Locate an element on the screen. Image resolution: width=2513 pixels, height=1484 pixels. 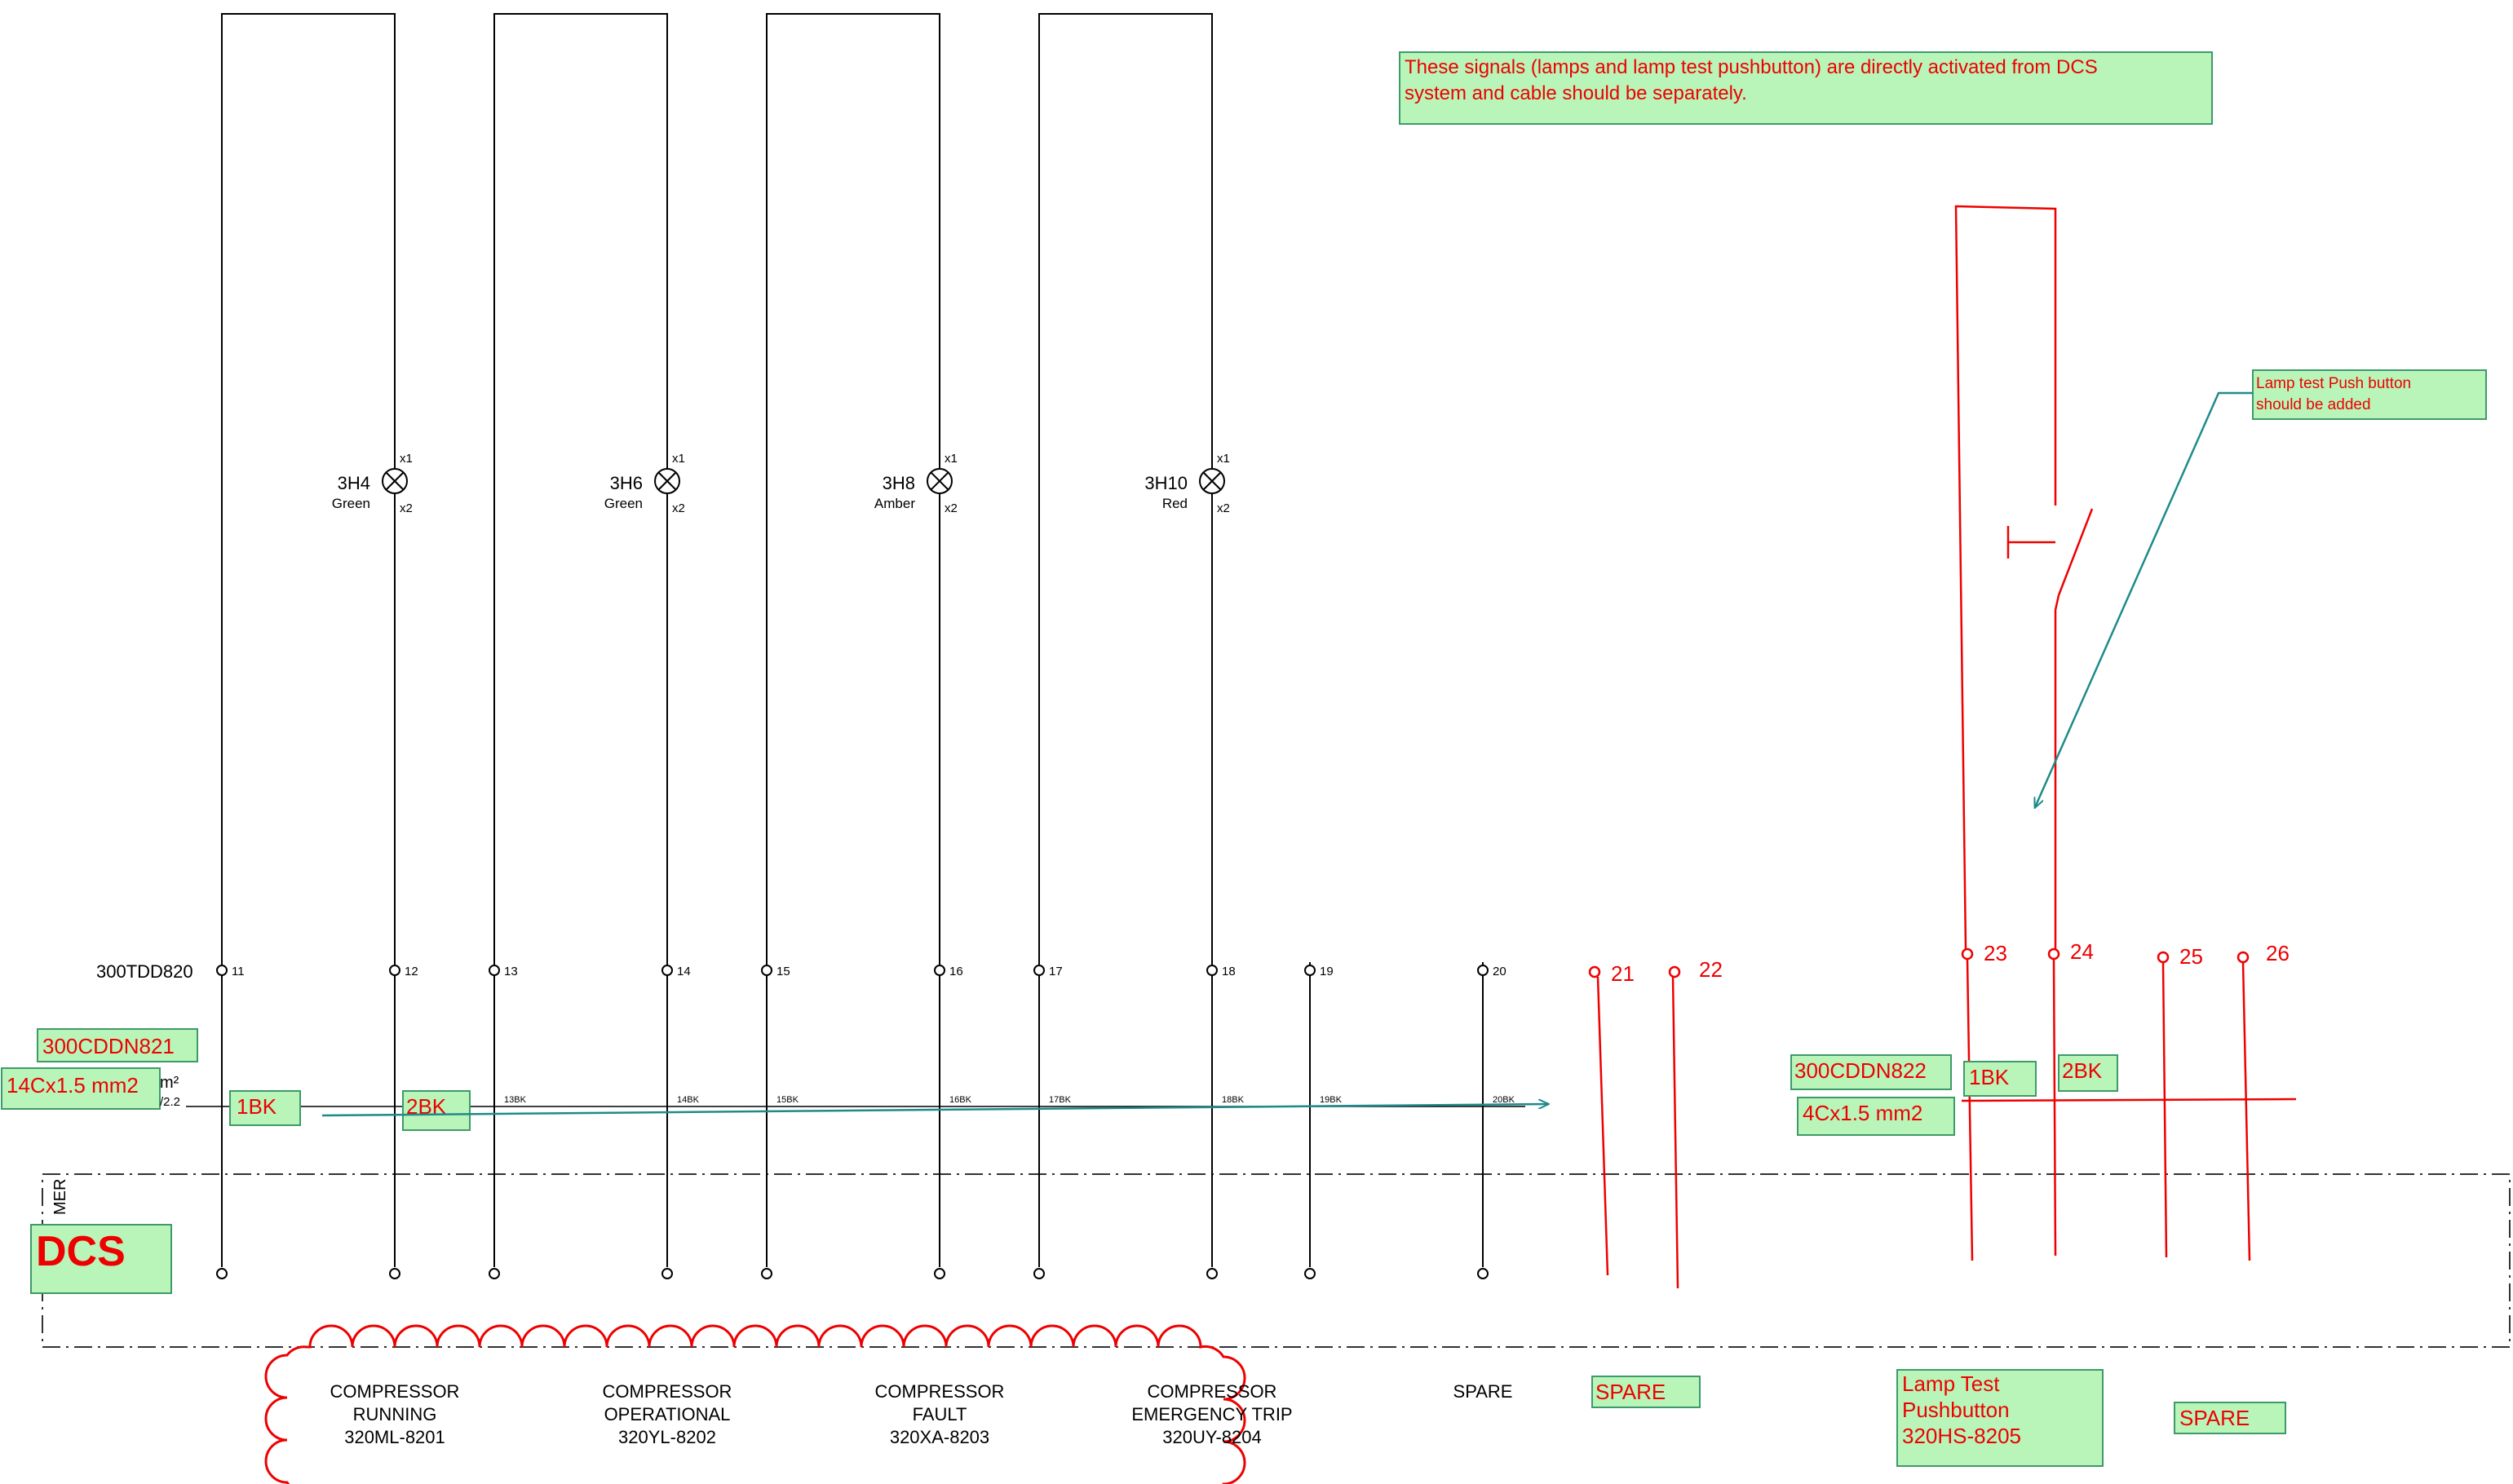
terminal-number: 13 is located at coordinates (511, 971).